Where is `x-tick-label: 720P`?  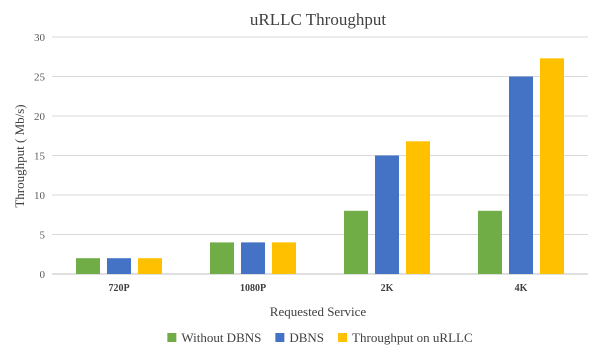
x-tick-label: 720P is located at coordinates (118, 288).